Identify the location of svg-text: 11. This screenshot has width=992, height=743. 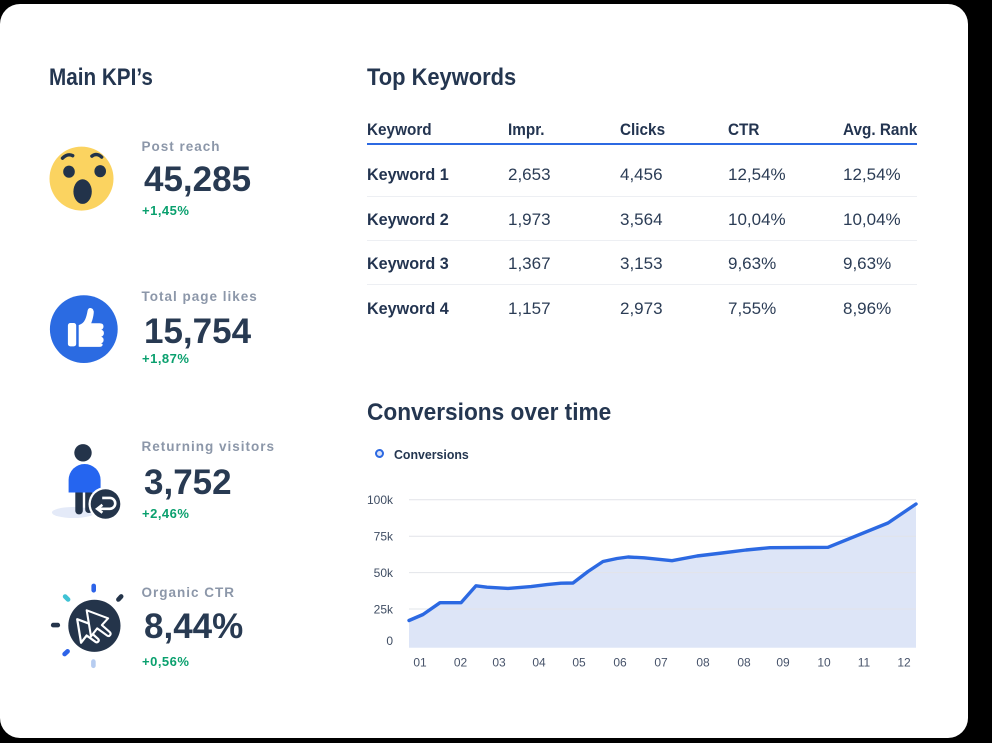
(864, 663).